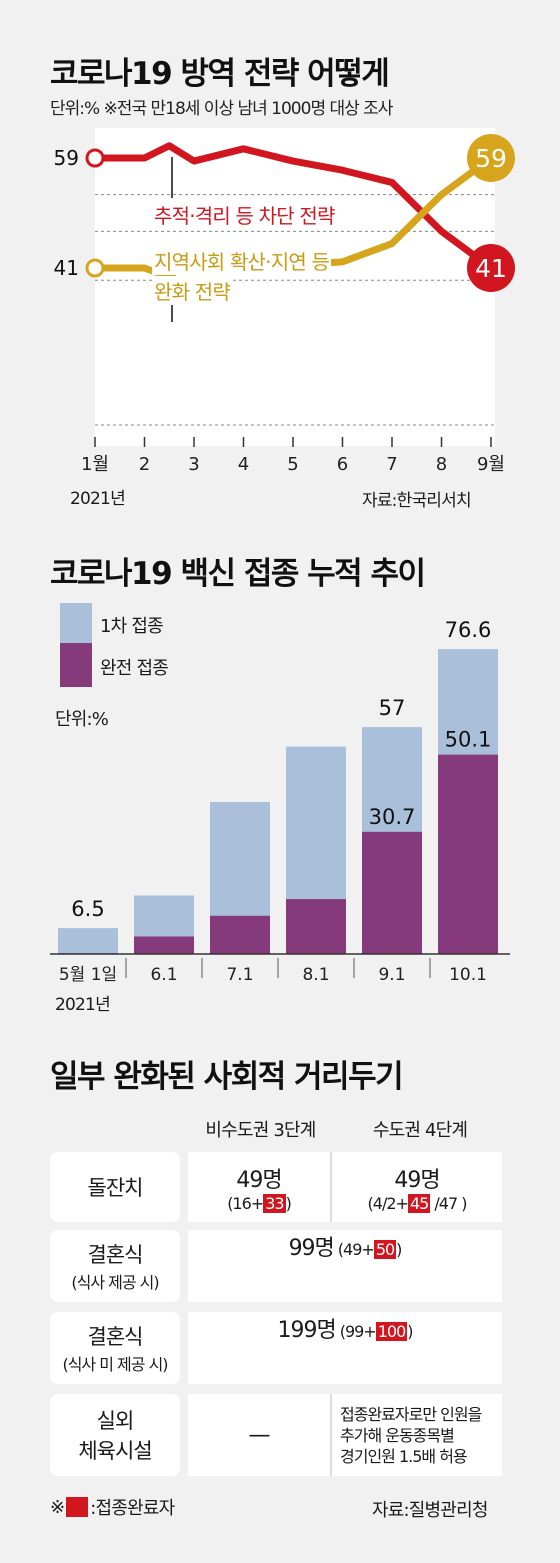 This screenshot has height=1563, width=560. What do you see at coordinates (115, 1435) in the screenshot?
I see `row-label-outdoor-gym: 실외 체육시설` at bounding box center [115, 1435].